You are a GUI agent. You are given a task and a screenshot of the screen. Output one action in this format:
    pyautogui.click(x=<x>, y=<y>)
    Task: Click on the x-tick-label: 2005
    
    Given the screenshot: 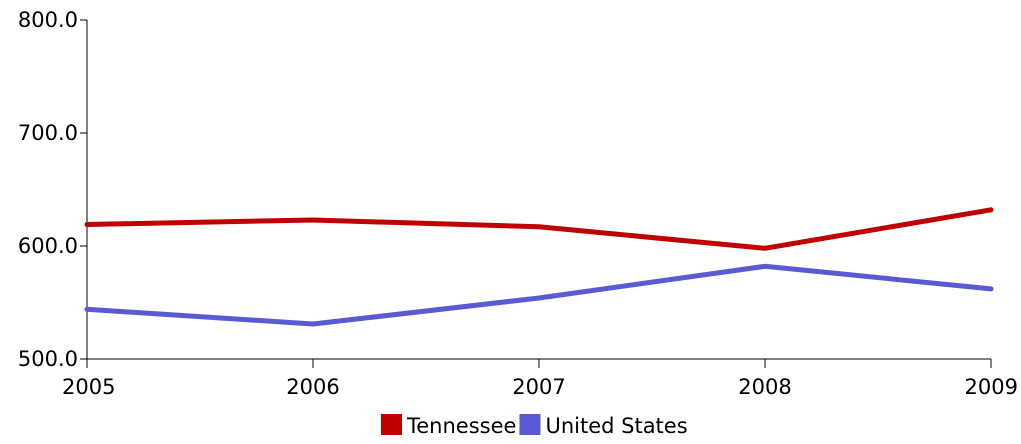 What is the action you would take?
    pyautogui.click(x=88, y=387)
    